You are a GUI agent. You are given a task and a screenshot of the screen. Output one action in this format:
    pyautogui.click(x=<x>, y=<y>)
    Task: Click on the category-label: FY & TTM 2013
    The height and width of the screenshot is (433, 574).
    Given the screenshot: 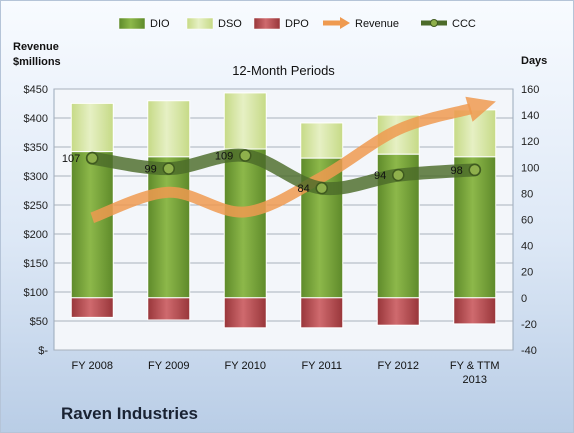 What is the action you would take?
    pyautogui.click(x=475, y=373)
    